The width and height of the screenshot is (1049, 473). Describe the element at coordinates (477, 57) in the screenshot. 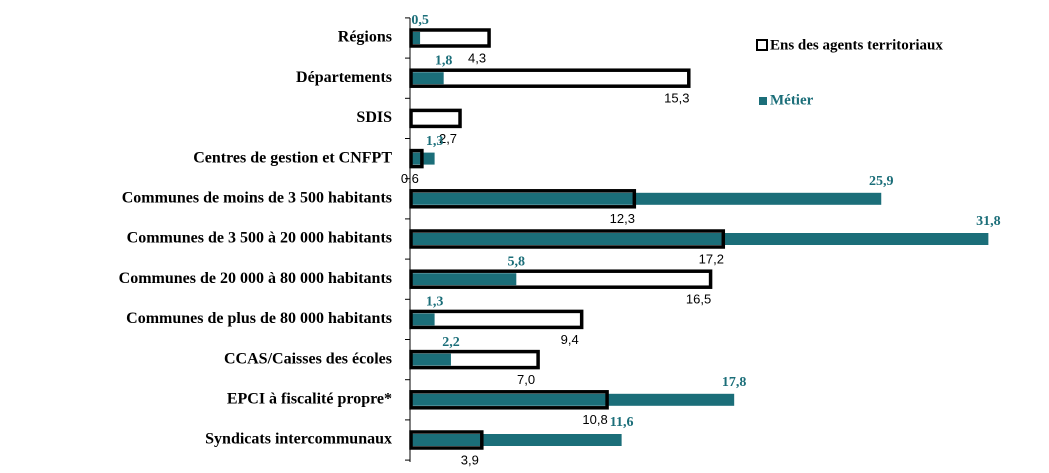

I see `data-label: 4,3` at that location.